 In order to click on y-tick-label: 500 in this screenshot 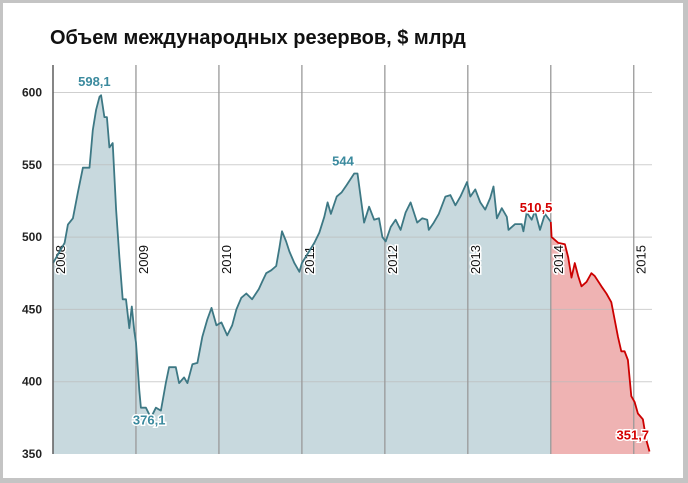, I will do `click(32, 237)`.